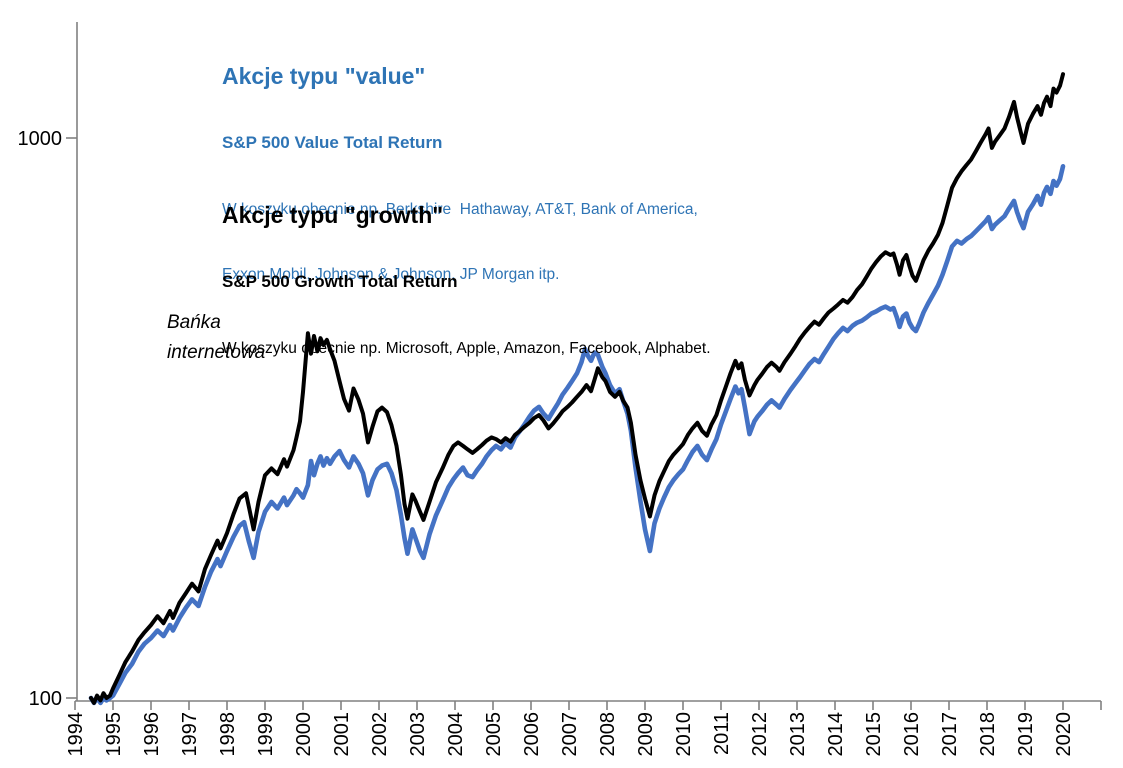 The height and width of the screenshot is (768, 1123). I want to click on x-tick-label: 2016, so click(912, 734).